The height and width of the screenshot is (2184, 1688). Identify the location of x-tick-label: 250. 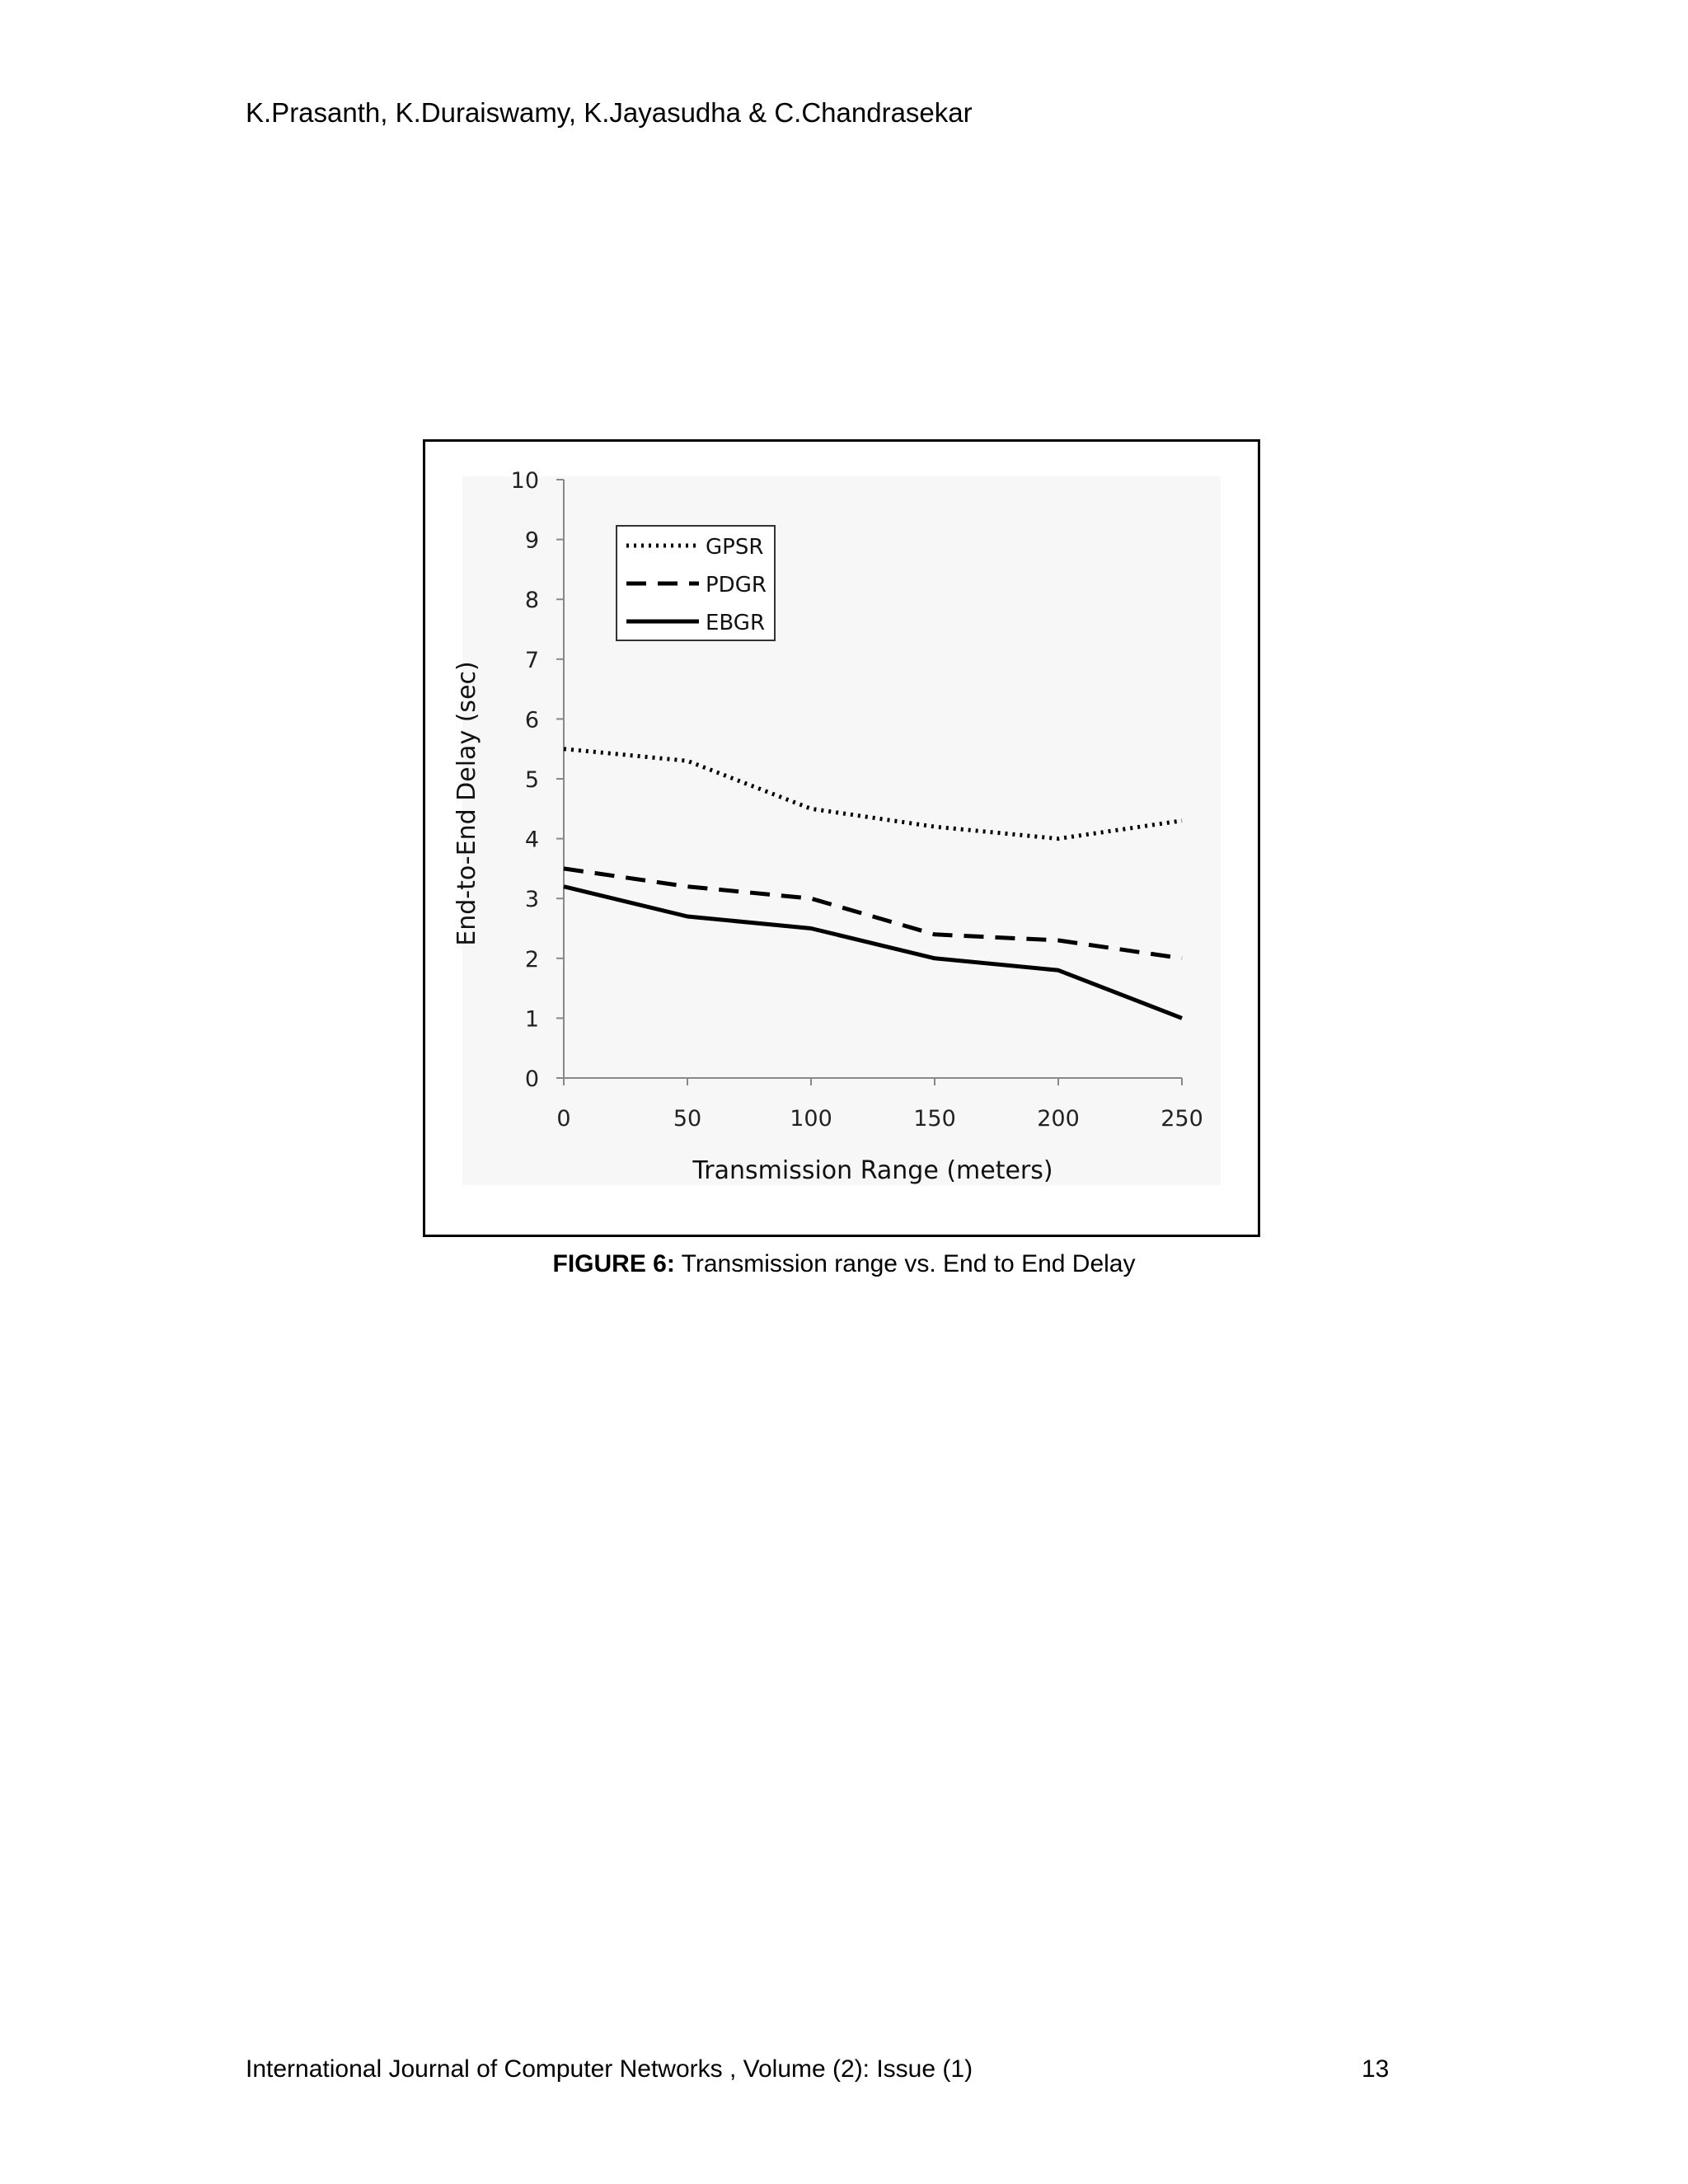
(1182, 1119).